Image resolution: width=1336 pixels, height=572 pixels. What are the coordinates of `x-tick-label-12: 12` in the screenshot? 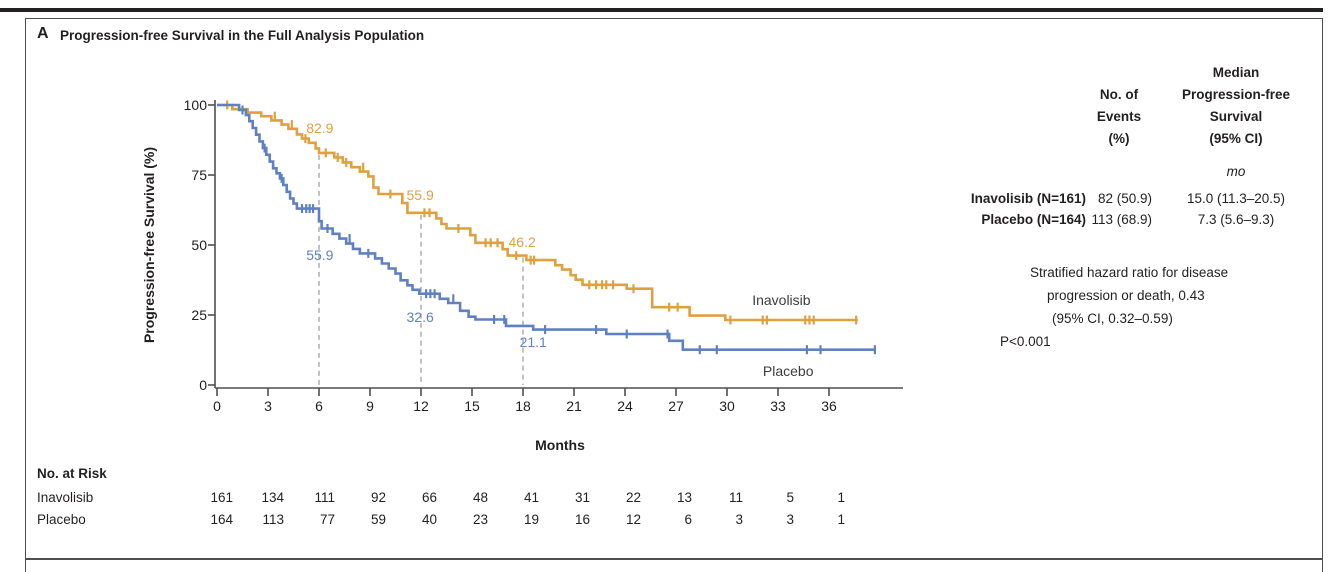 It's located at (421, 406).